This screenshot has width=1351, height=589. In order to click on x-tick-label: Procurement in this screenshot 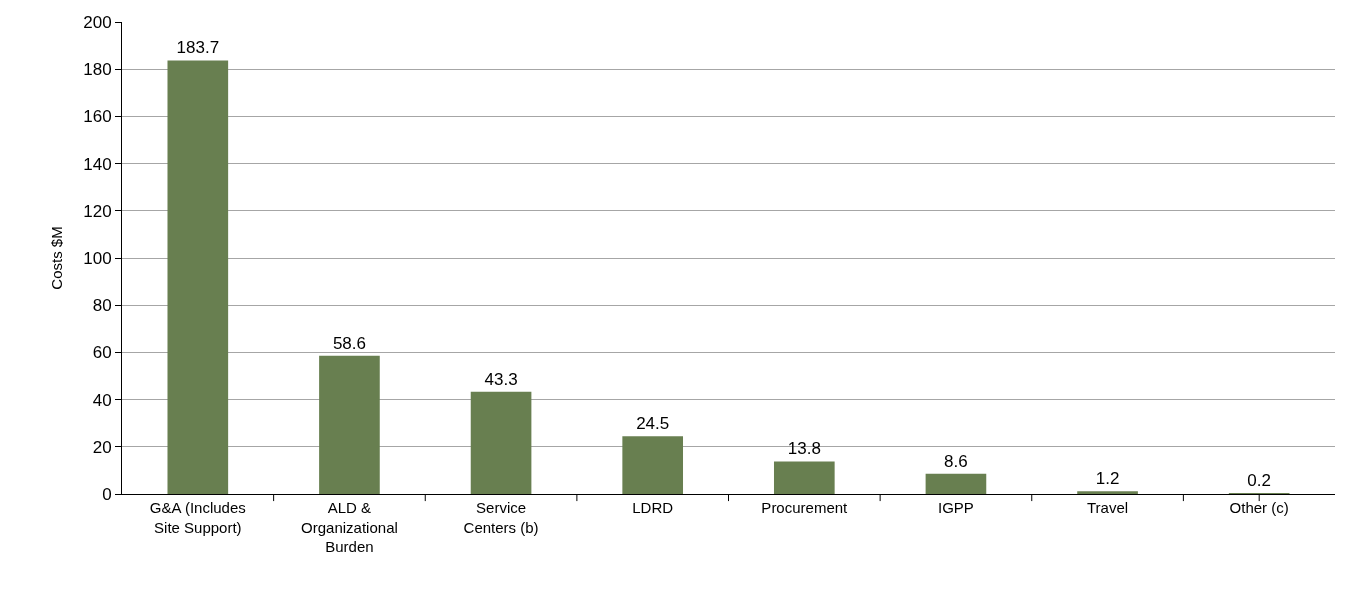, I will do `click(805, 507)`.